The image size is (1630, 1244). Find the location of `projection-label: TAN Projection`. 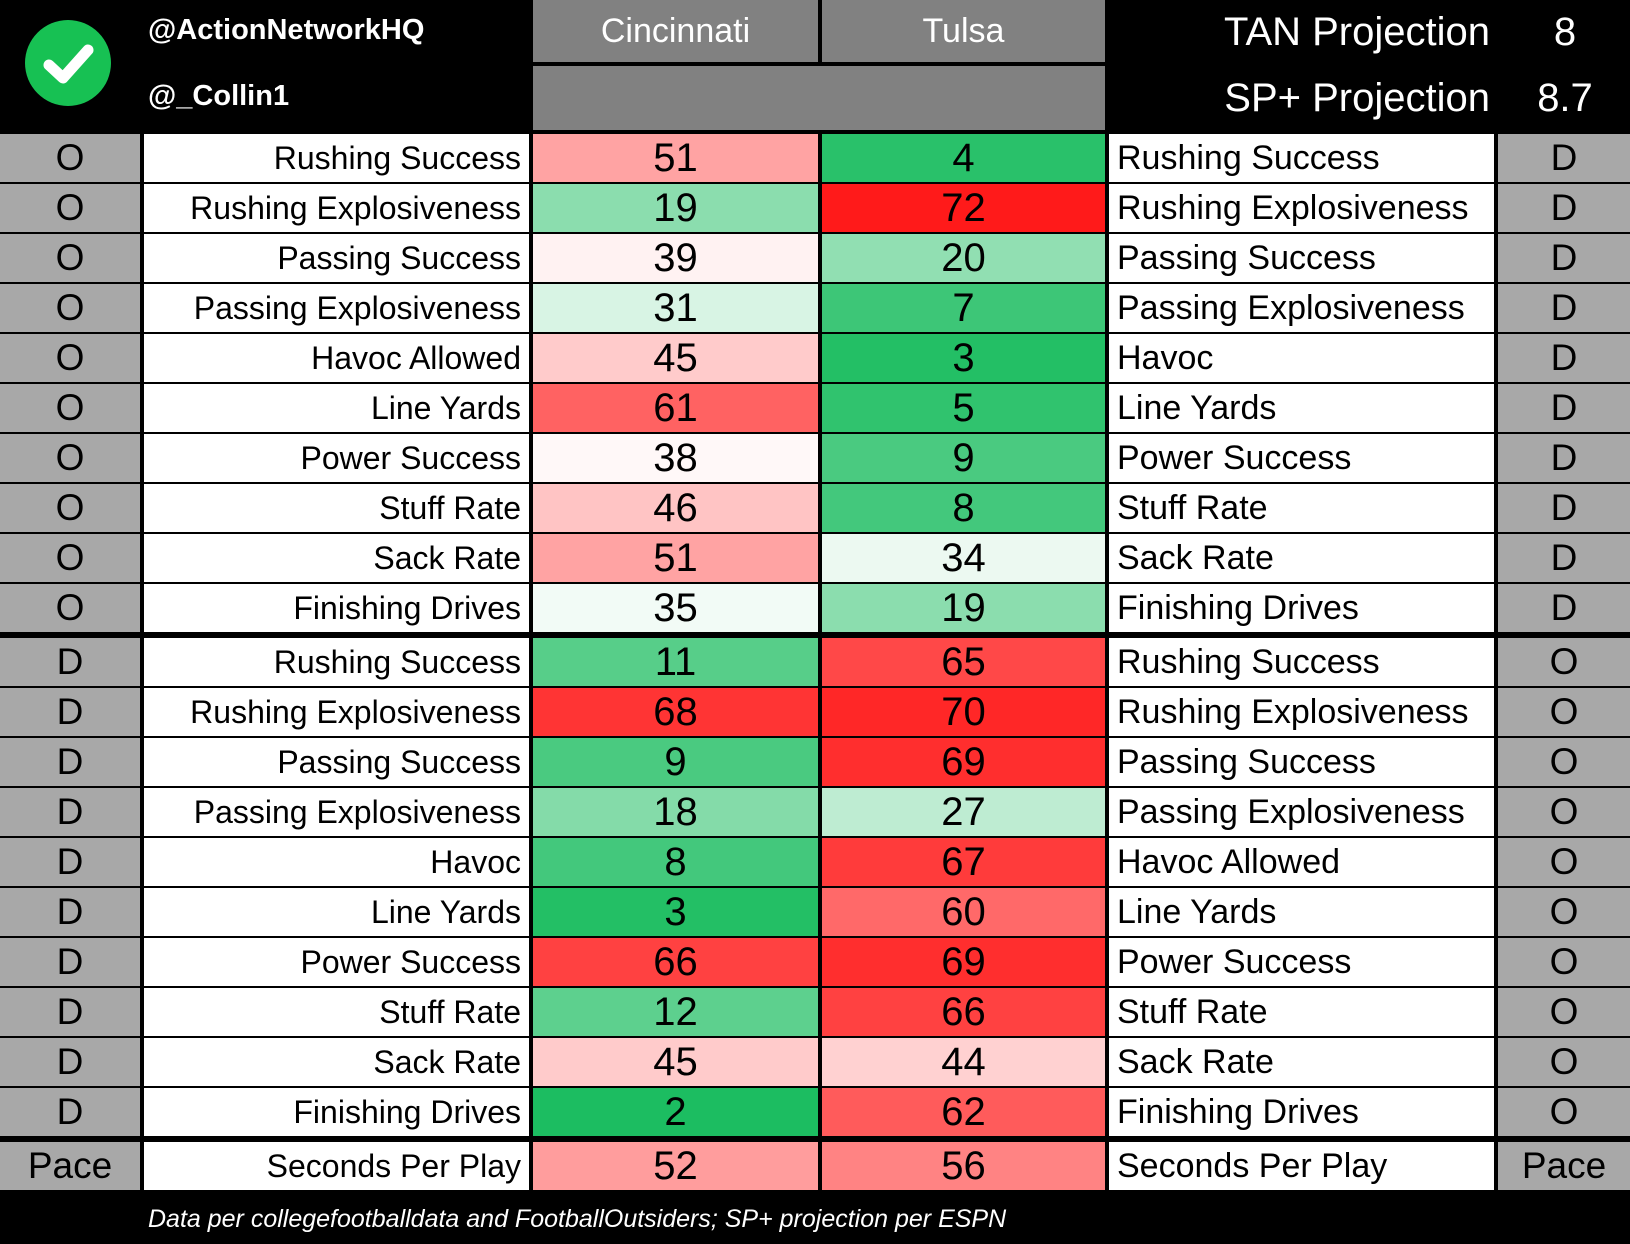

projection-label: TAN Projection is located at coordinates (1356, 32).